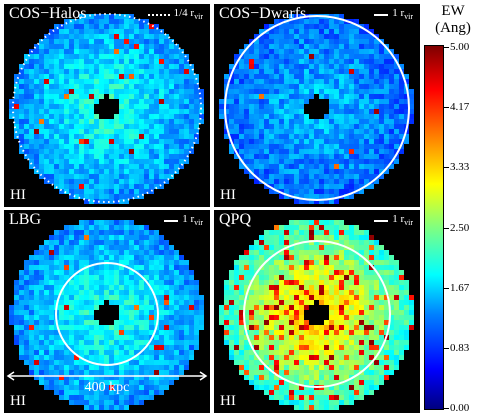 The image size is (484, 415). What do you see at coordinates (460, 287) in the screenshot?
I see `colorbar-tick-label: 1.67` at bounding box center [460, 287].